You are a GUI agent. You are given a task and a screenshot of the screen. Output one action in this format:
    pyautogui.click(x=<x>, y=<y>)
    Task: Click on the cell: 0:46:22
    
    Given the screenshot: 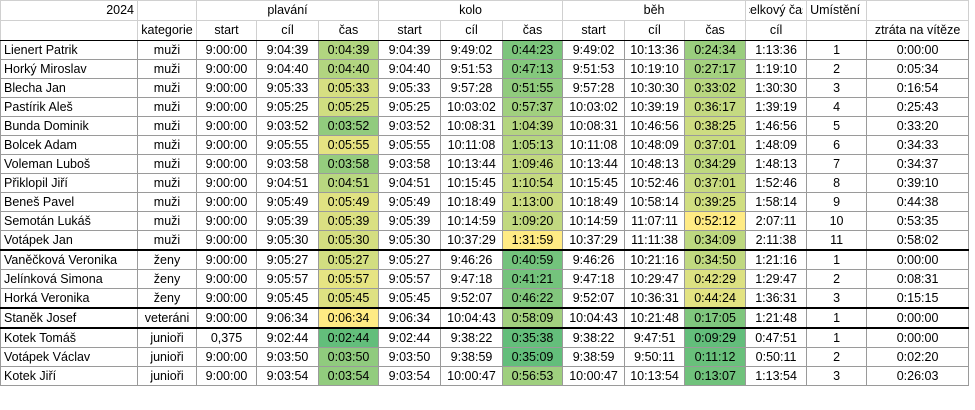 What is the action you would take?
    pyautogui.click(x=533, y=298)
    